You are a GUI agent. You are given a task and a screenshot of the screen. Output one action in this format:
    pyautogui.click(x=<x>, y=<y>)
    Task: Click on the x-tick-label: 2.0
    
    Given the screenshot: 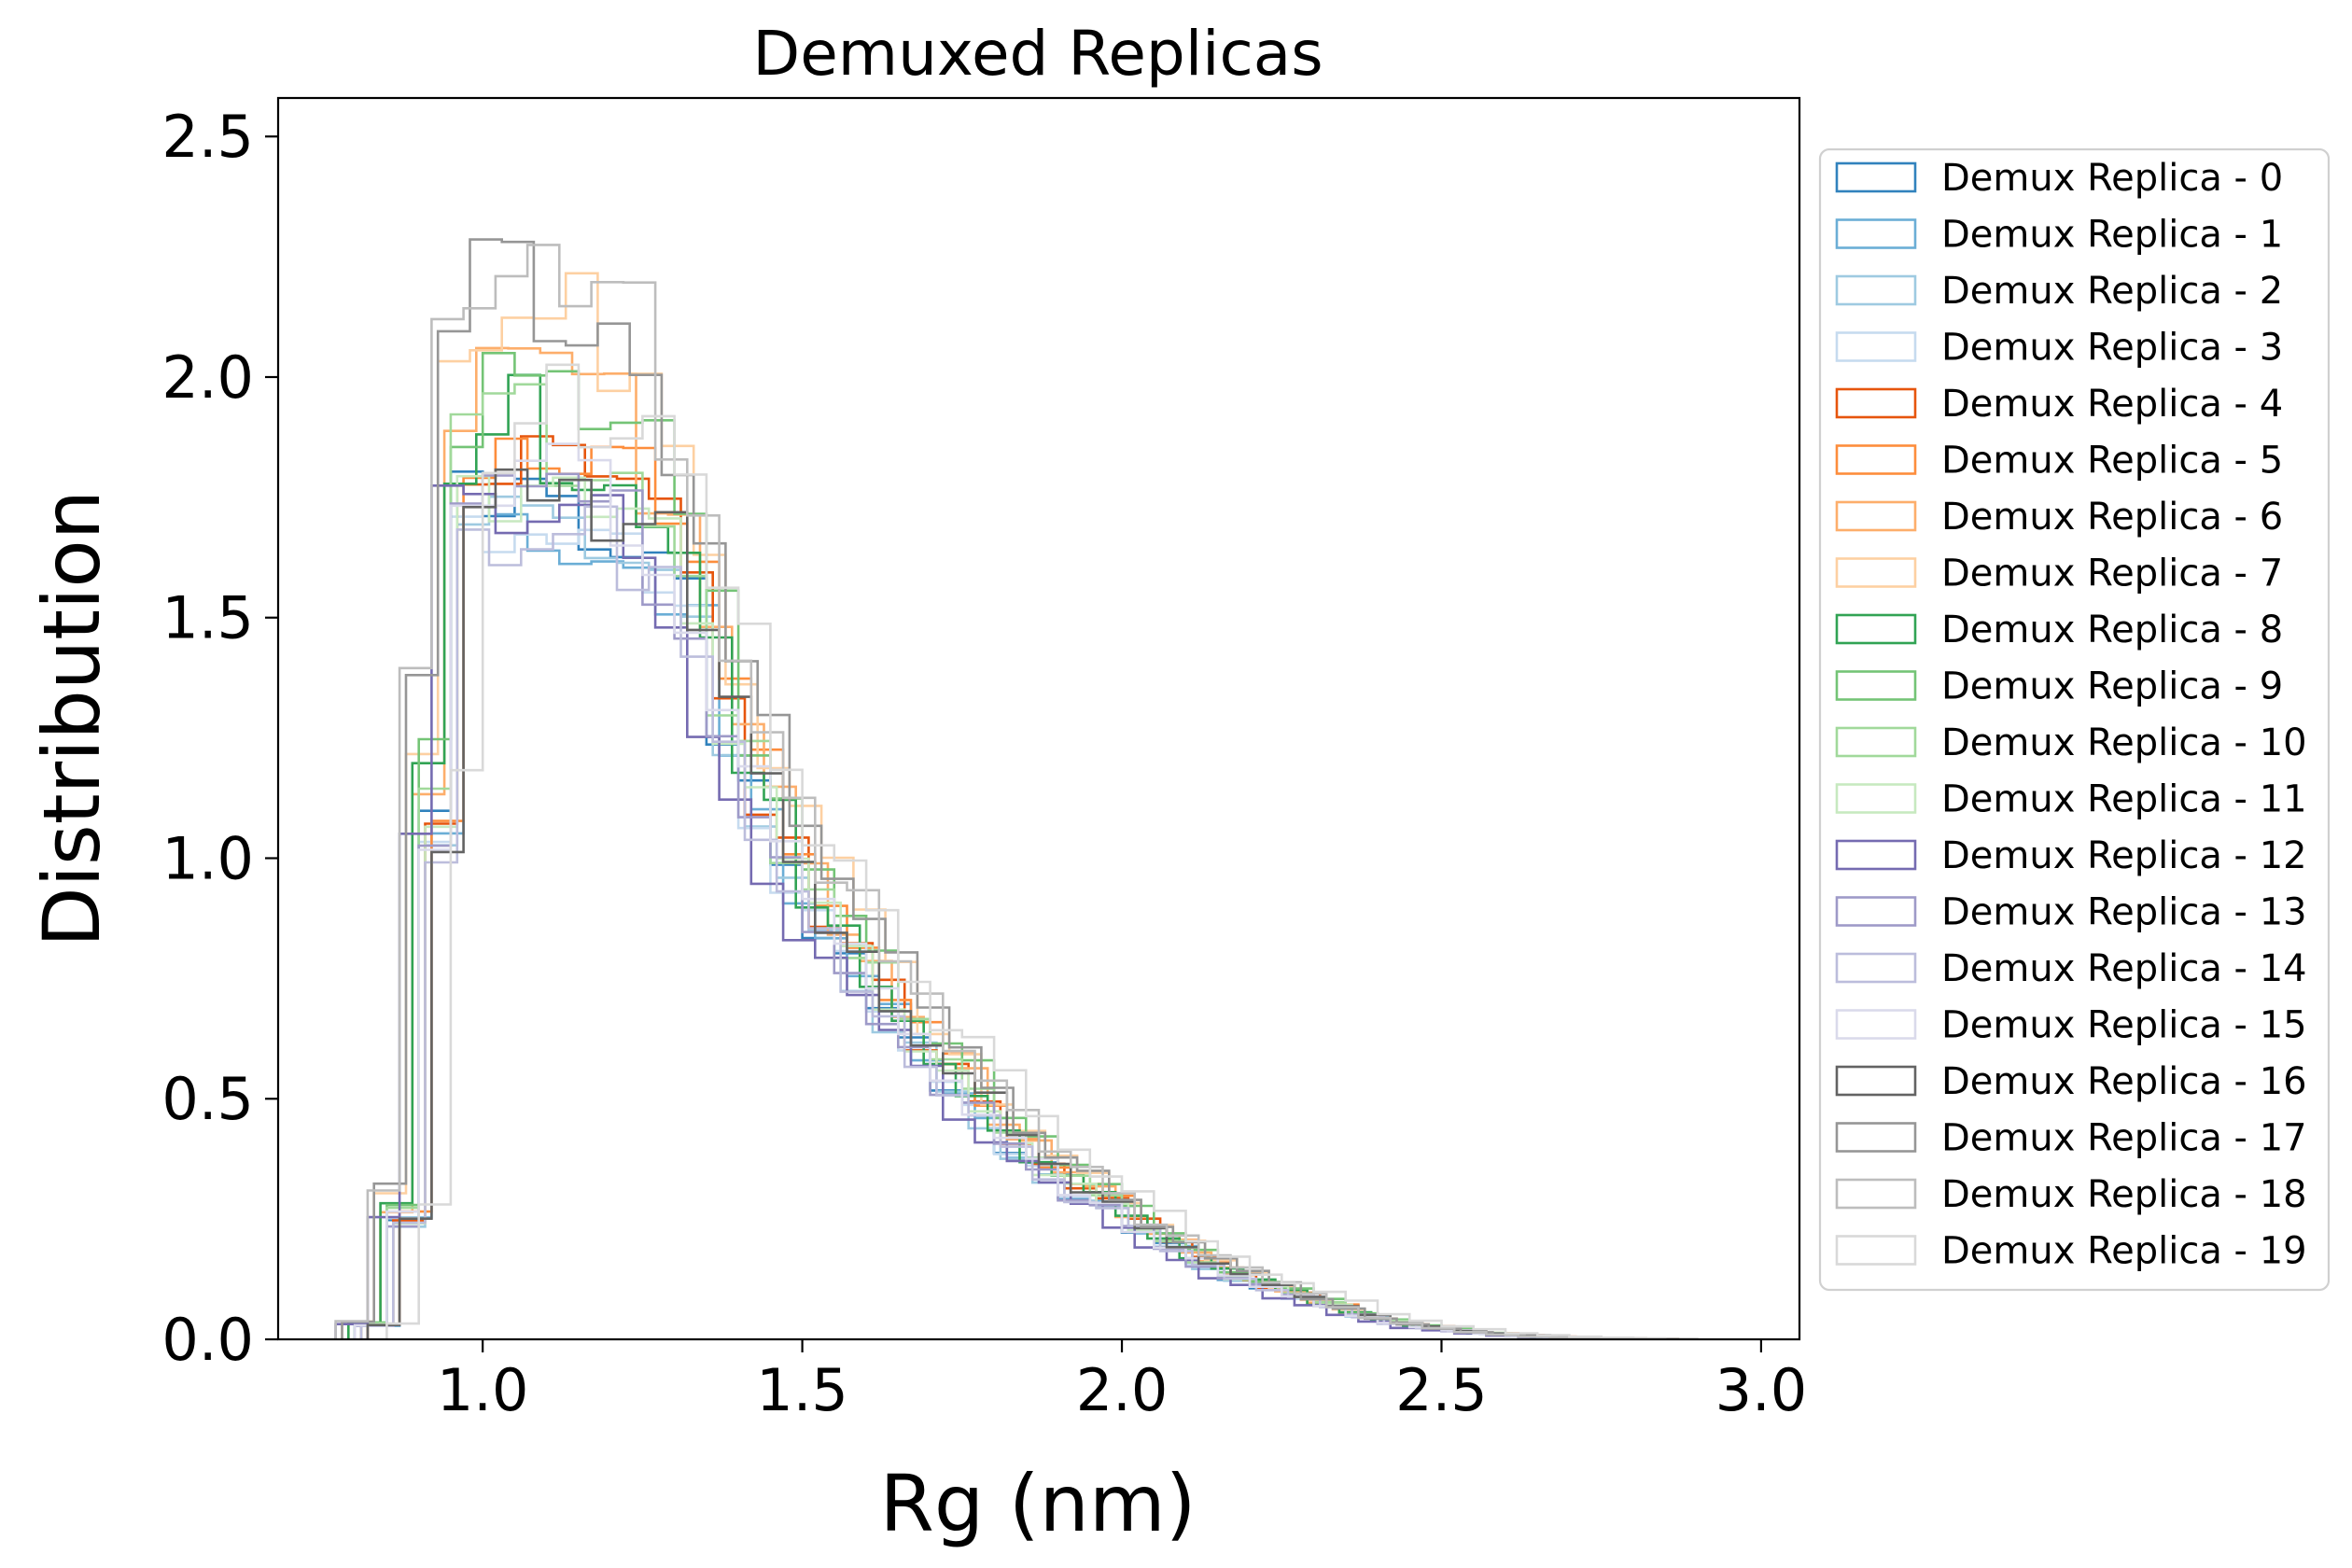 What is the action you would take?
    pyautogui.click(x=1122, y=1390)
    